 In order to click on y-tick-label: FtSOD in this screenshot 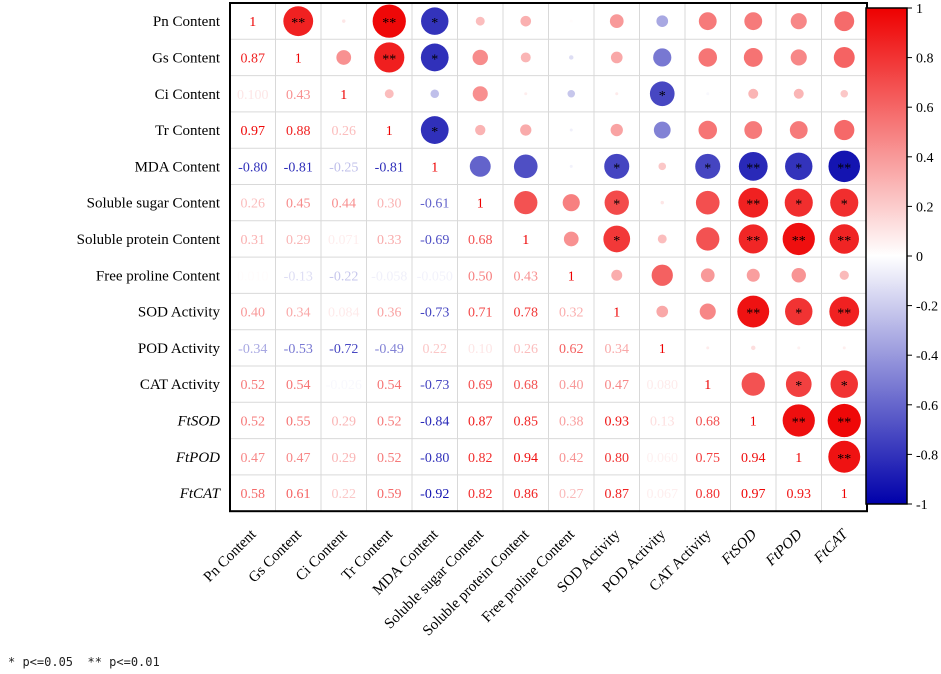, I will do `click(199, 421)`.